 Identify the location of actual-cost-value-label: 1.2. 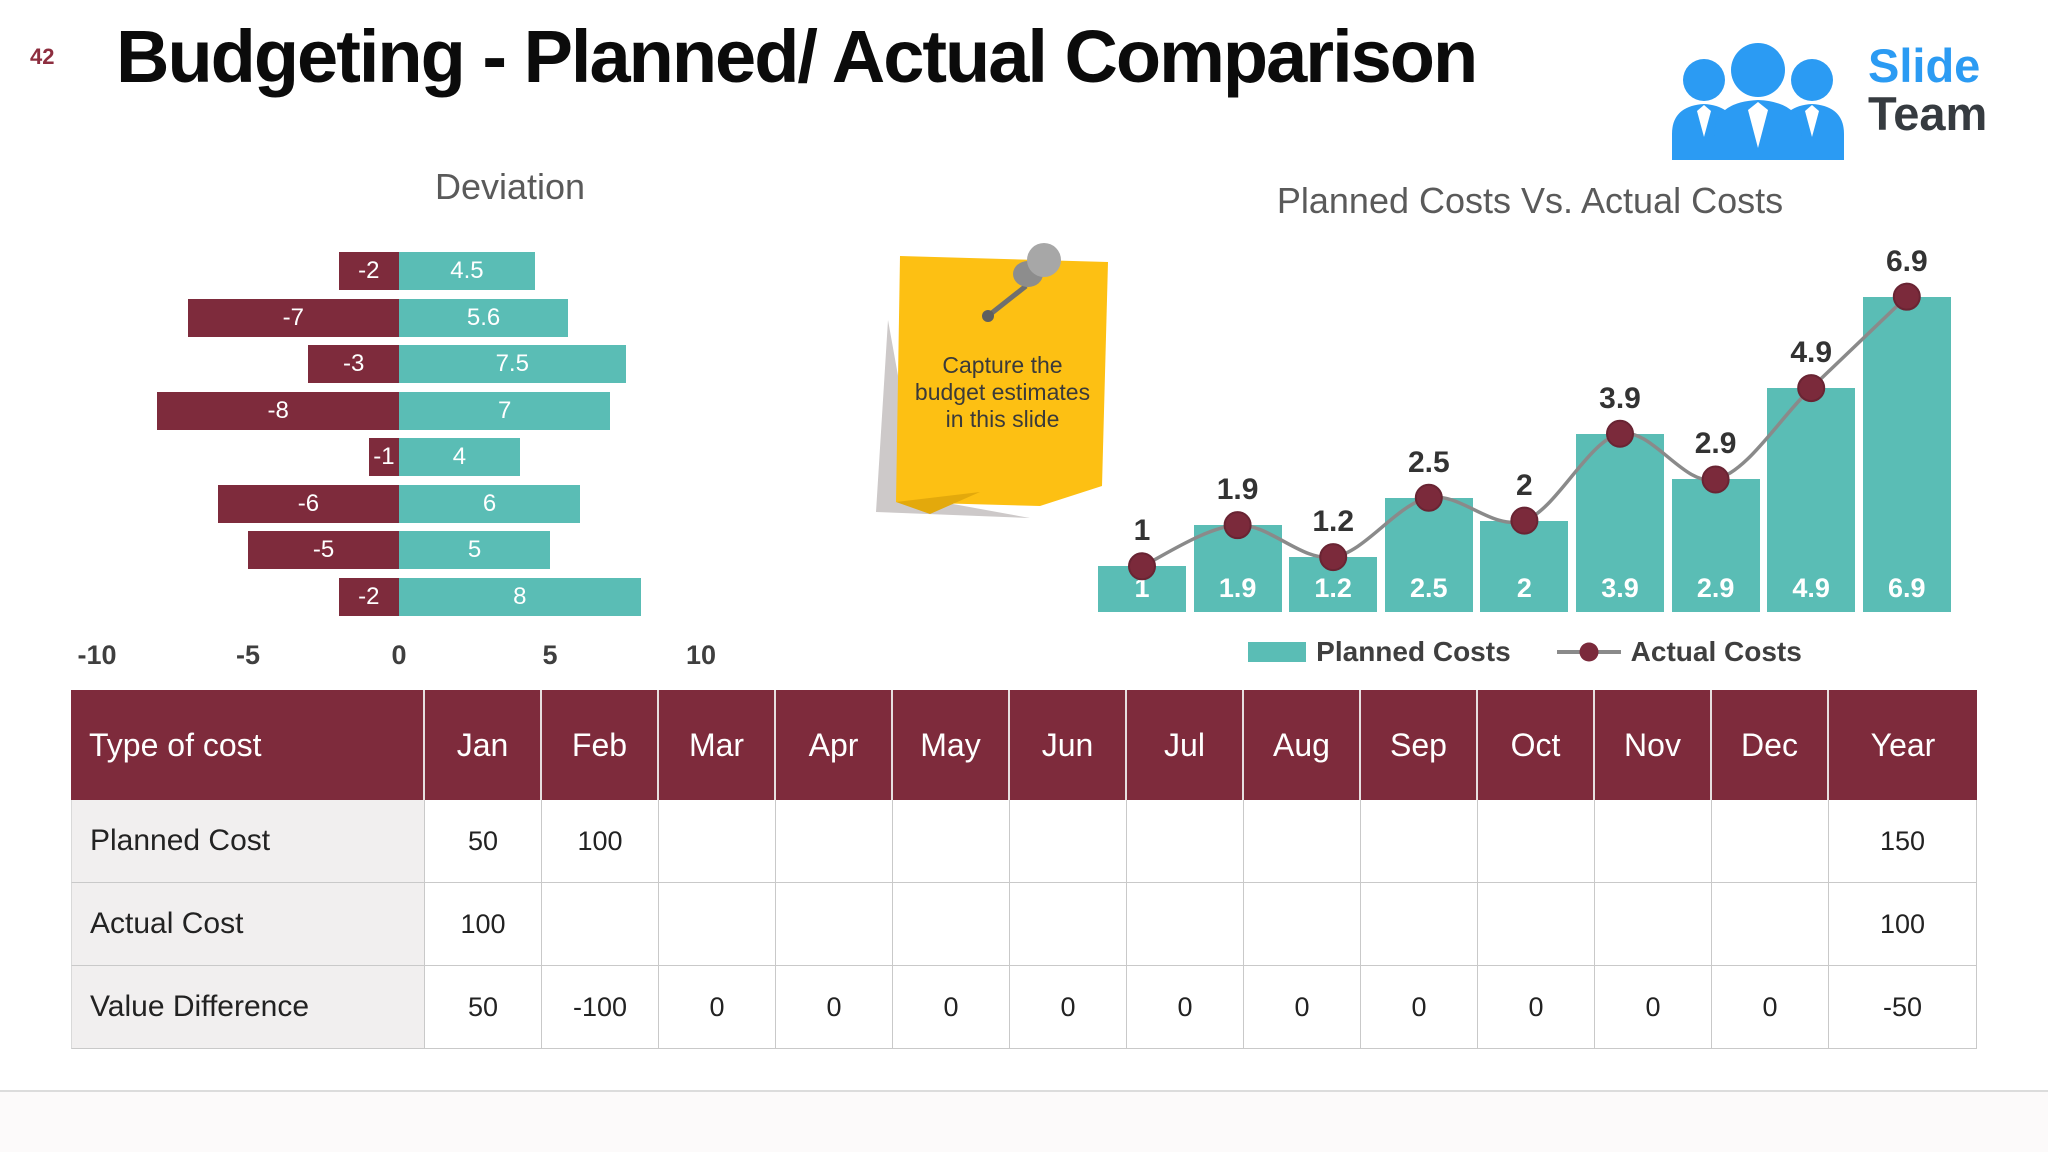
(1333, 522).